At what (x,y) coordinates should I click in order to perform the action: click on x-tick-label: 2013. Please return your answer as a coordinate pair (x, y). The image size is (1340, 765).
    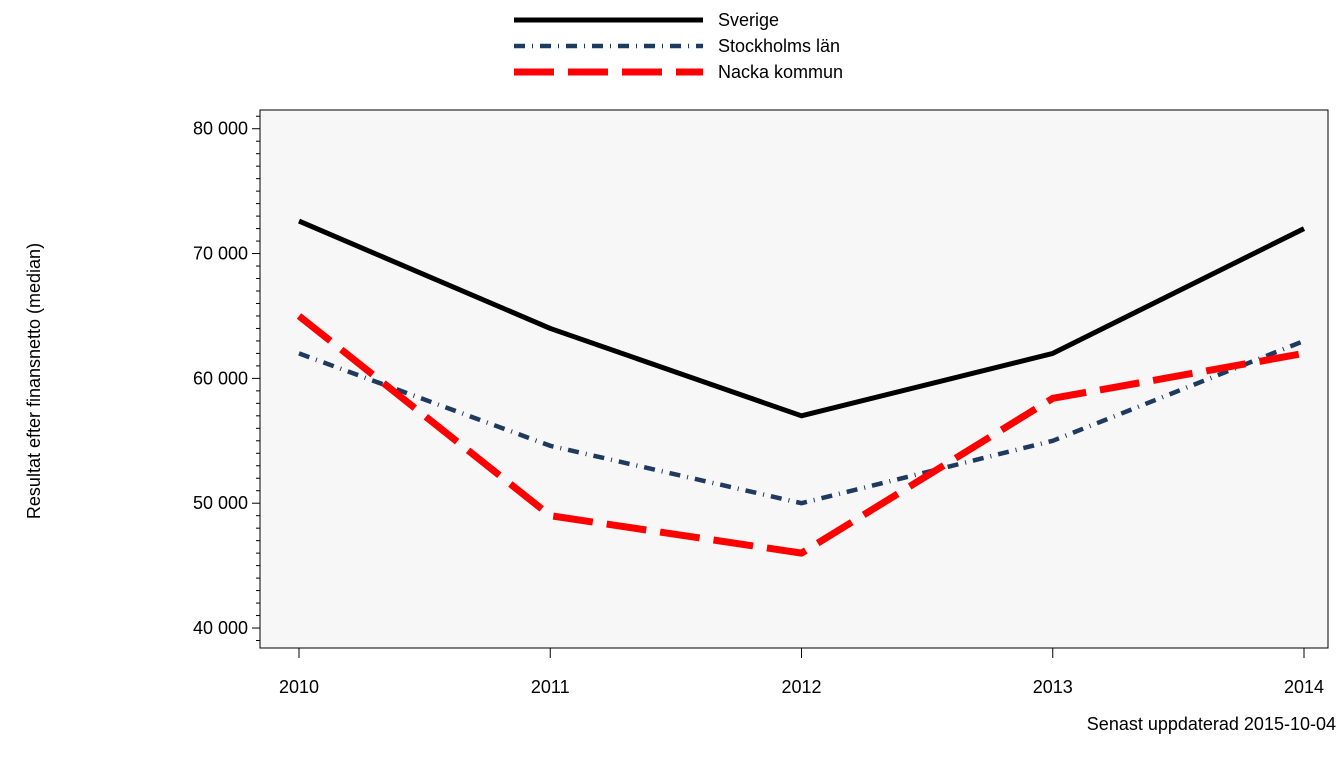
    Looking at the image, I should click on (1053, 687).